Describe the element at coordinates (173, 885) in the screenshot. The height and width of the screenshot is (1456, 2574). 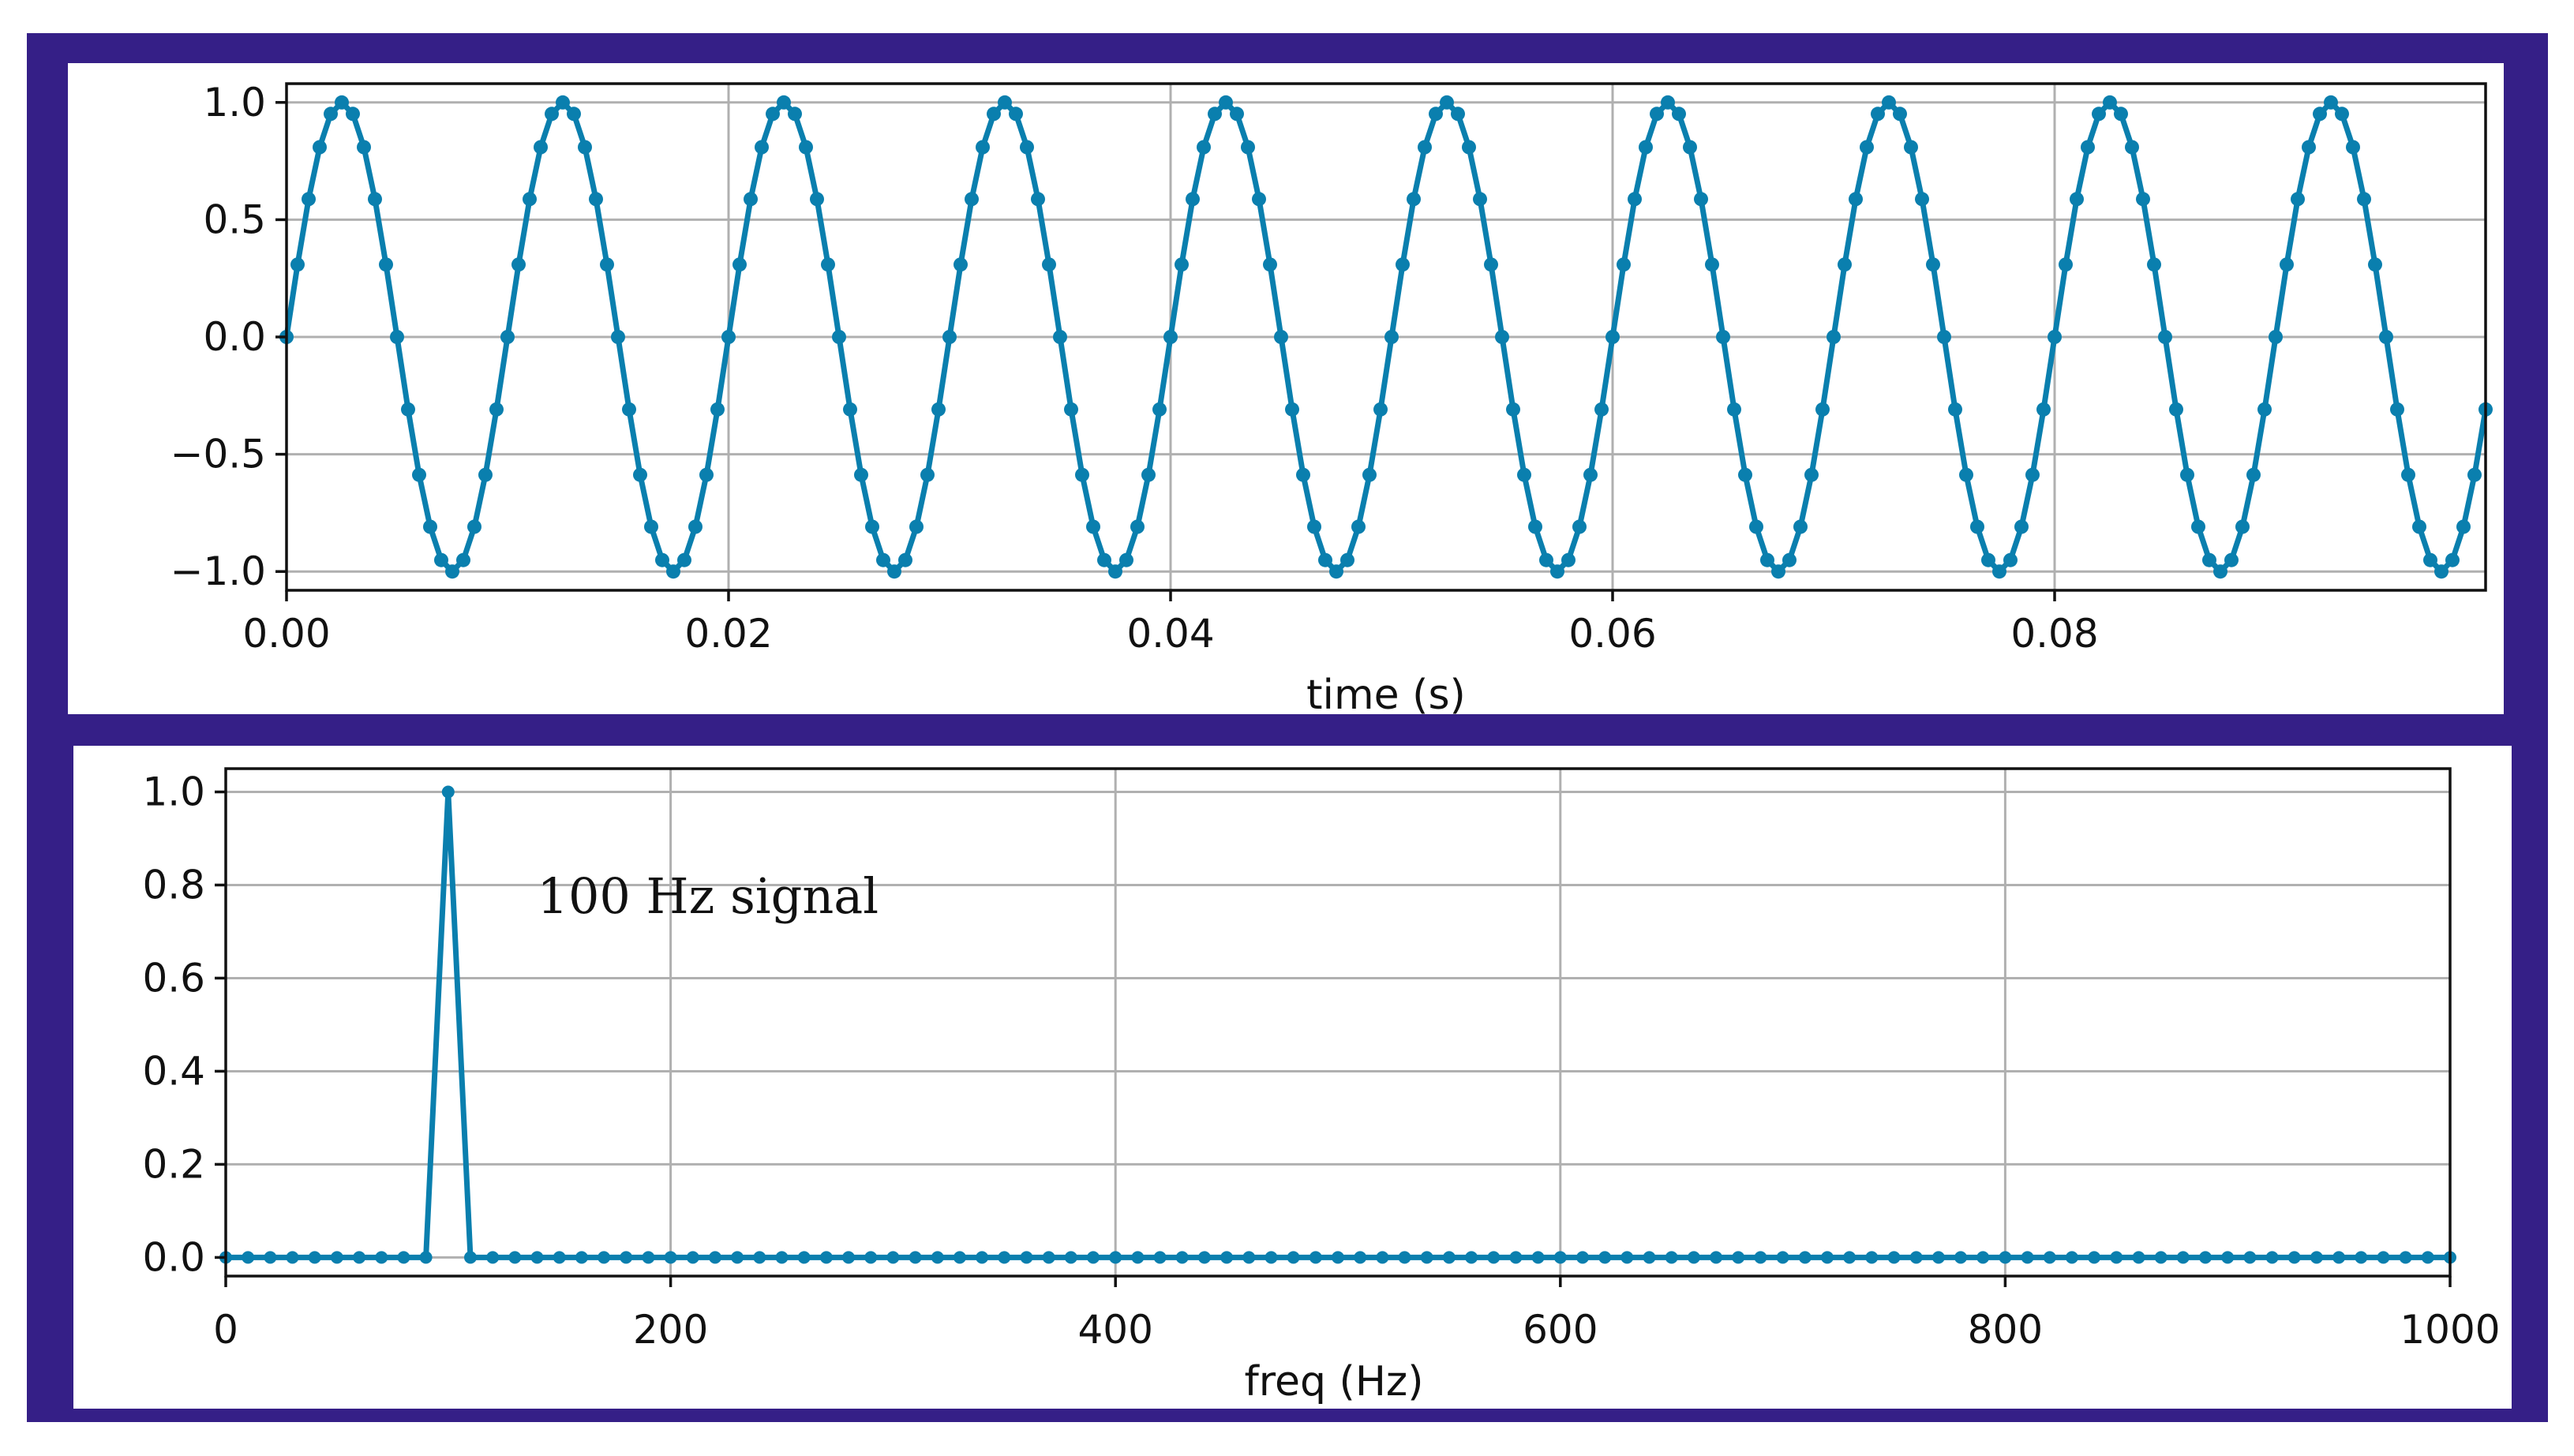
I see `y-tick-label: 0.8` at that location.